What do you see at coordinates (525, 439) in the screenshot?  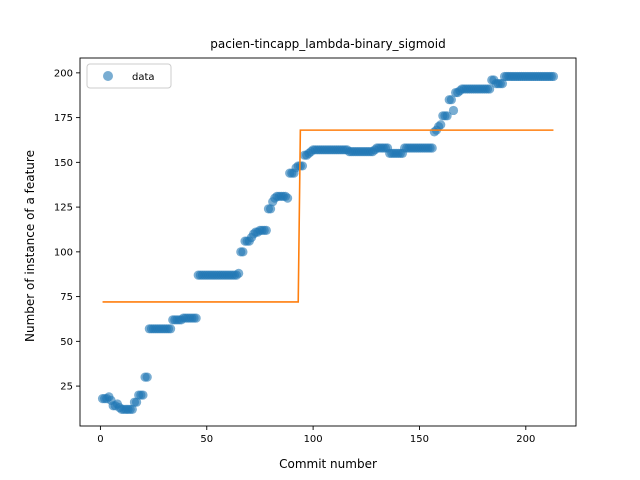 I see `x-tick-label: 200` at bounding box center [525, 439].